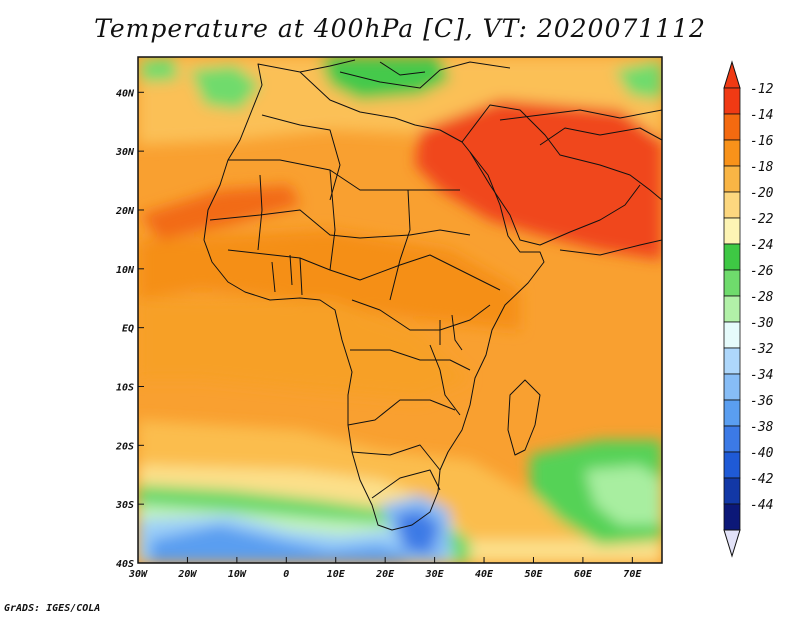  What do you see at coordinates (762, 271) in the screenshot?
I see `colorbar-label: -26` at bounding box center [762, 271].